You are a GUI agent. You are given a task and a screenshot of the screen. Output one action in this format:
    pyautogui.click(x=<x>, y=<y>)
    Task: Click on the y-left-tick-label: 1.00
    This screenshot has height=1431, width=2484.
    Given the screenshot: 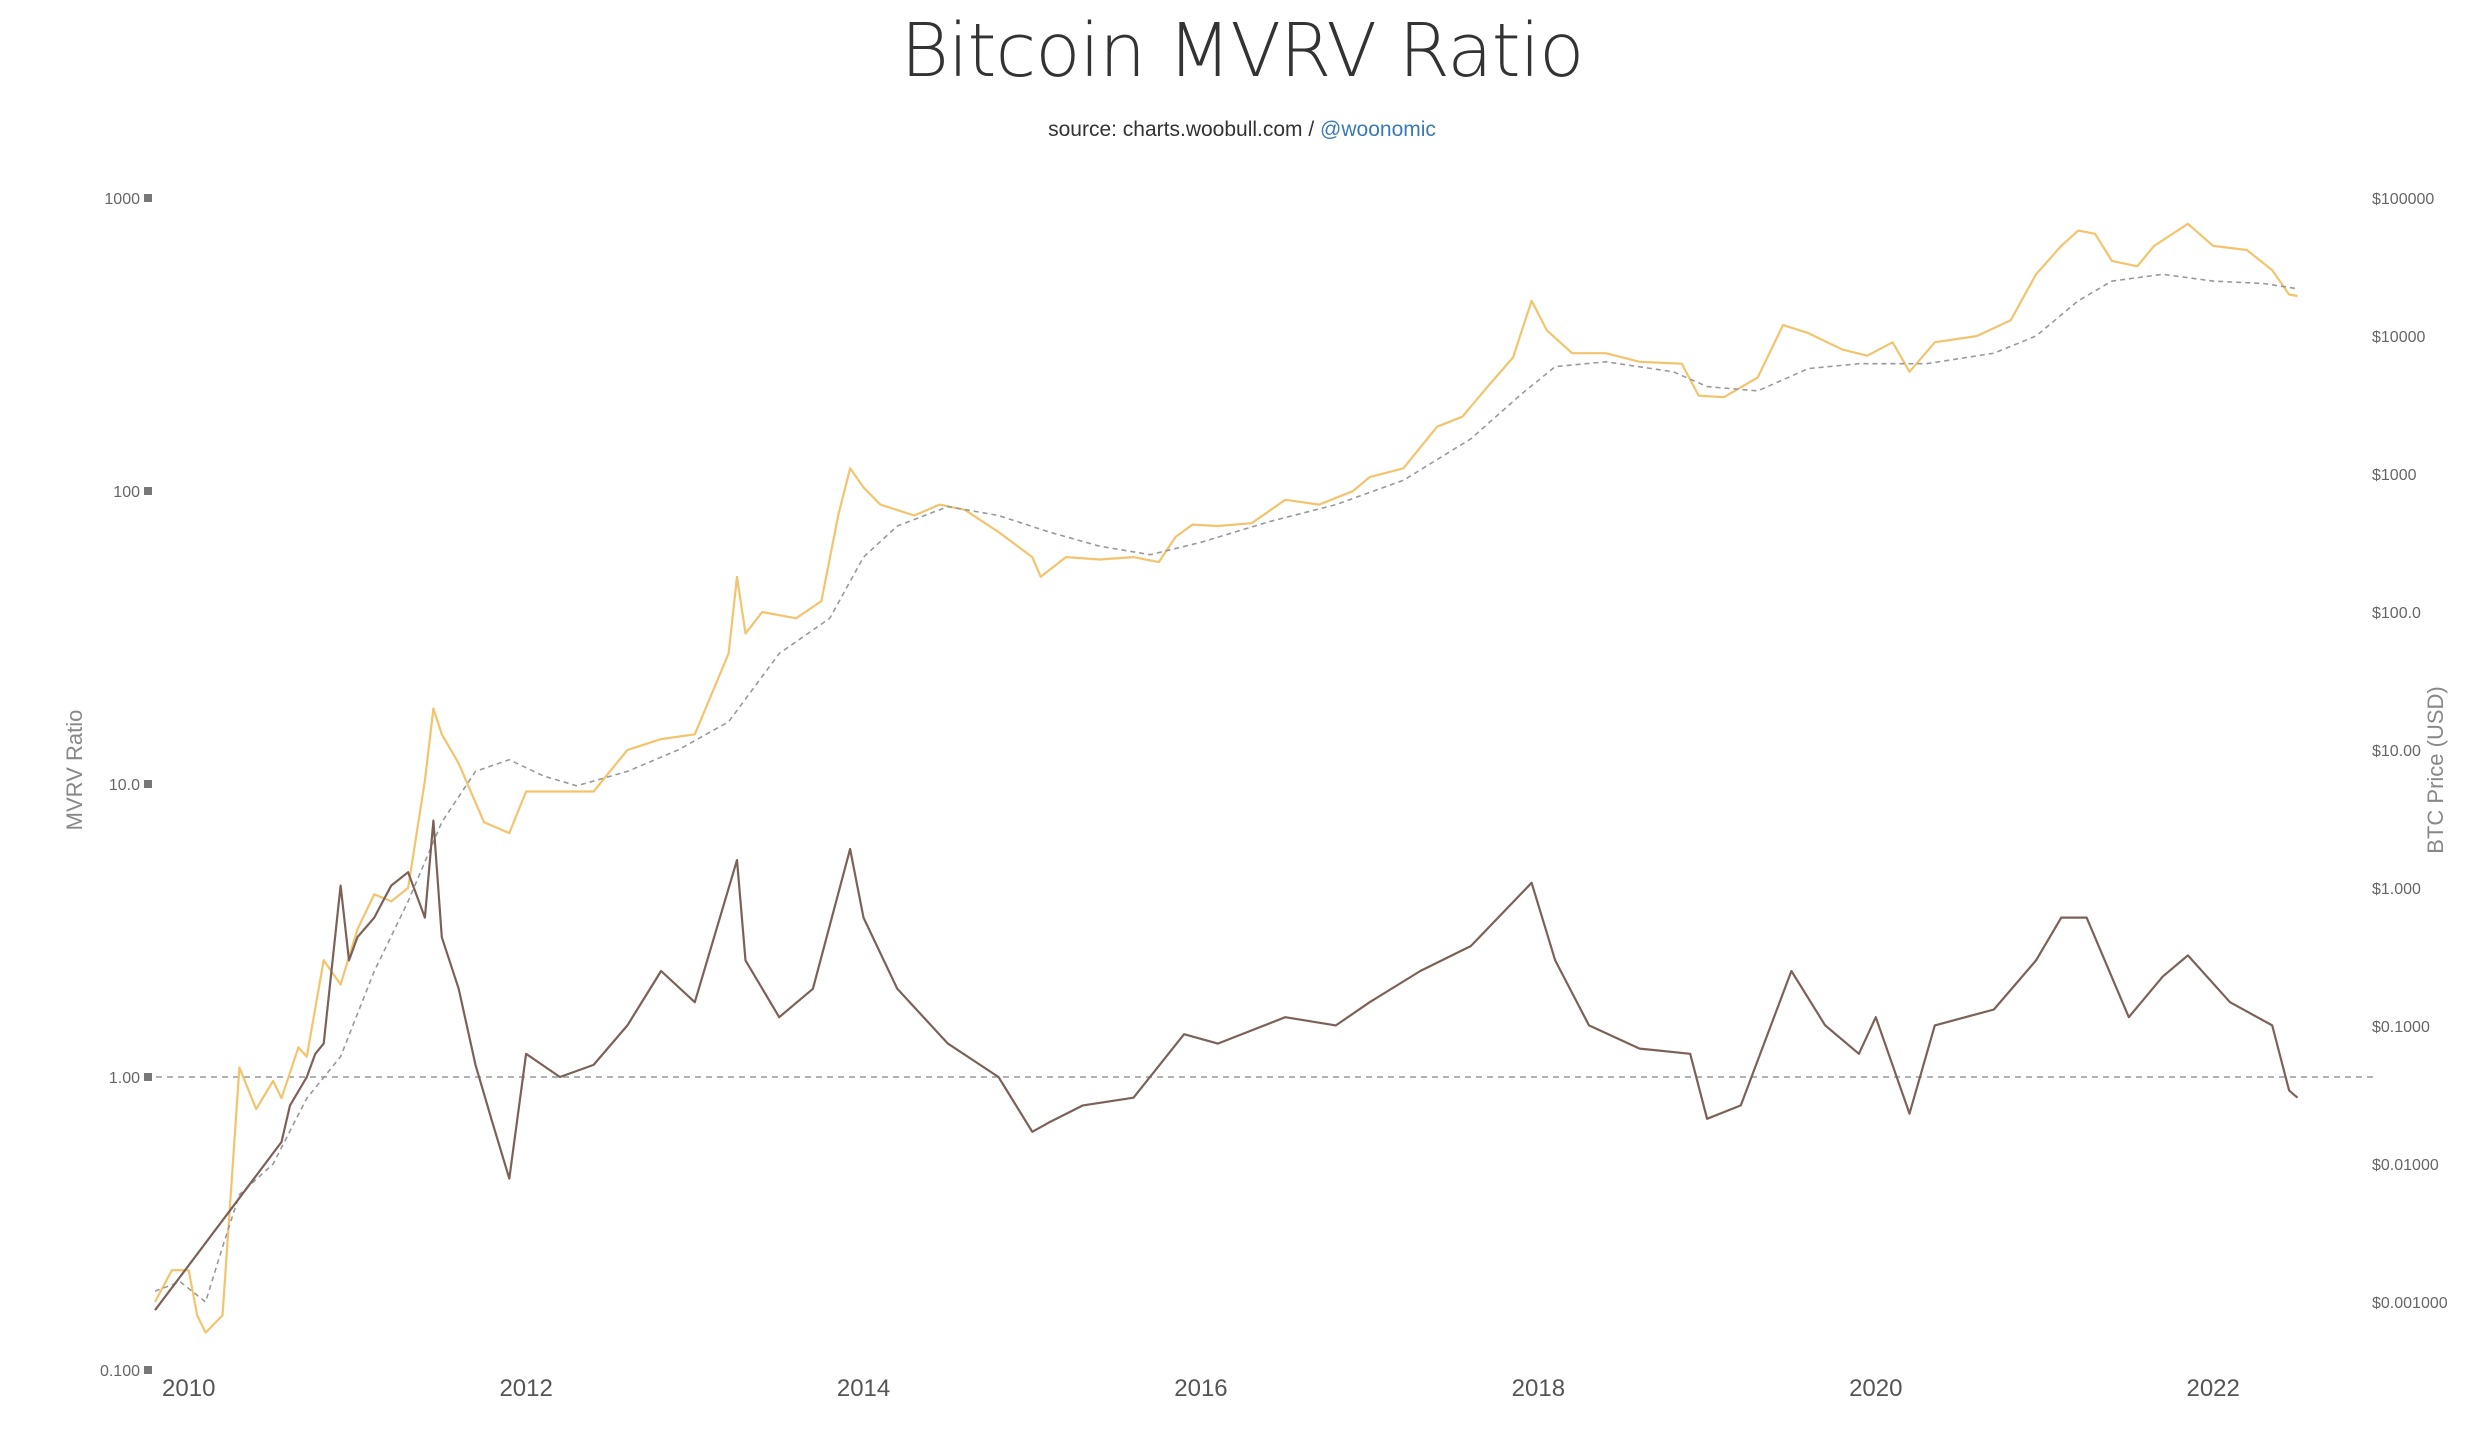 What is the action you would take?
    pyautogui.click(x=124, y=1078)
    